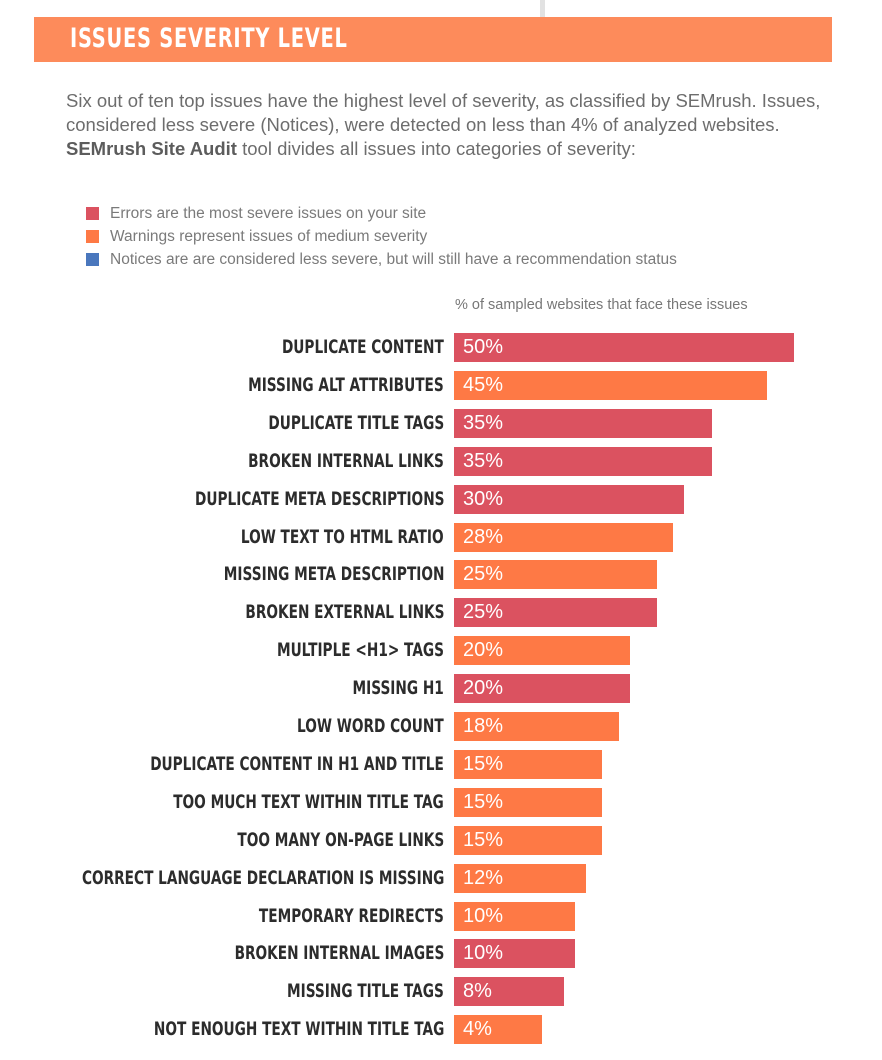 The height and width of the screenshot is (1060, 882). I want to click on bar-label: TOO MANY ON-PAGE LINKS, so click(340, 839).